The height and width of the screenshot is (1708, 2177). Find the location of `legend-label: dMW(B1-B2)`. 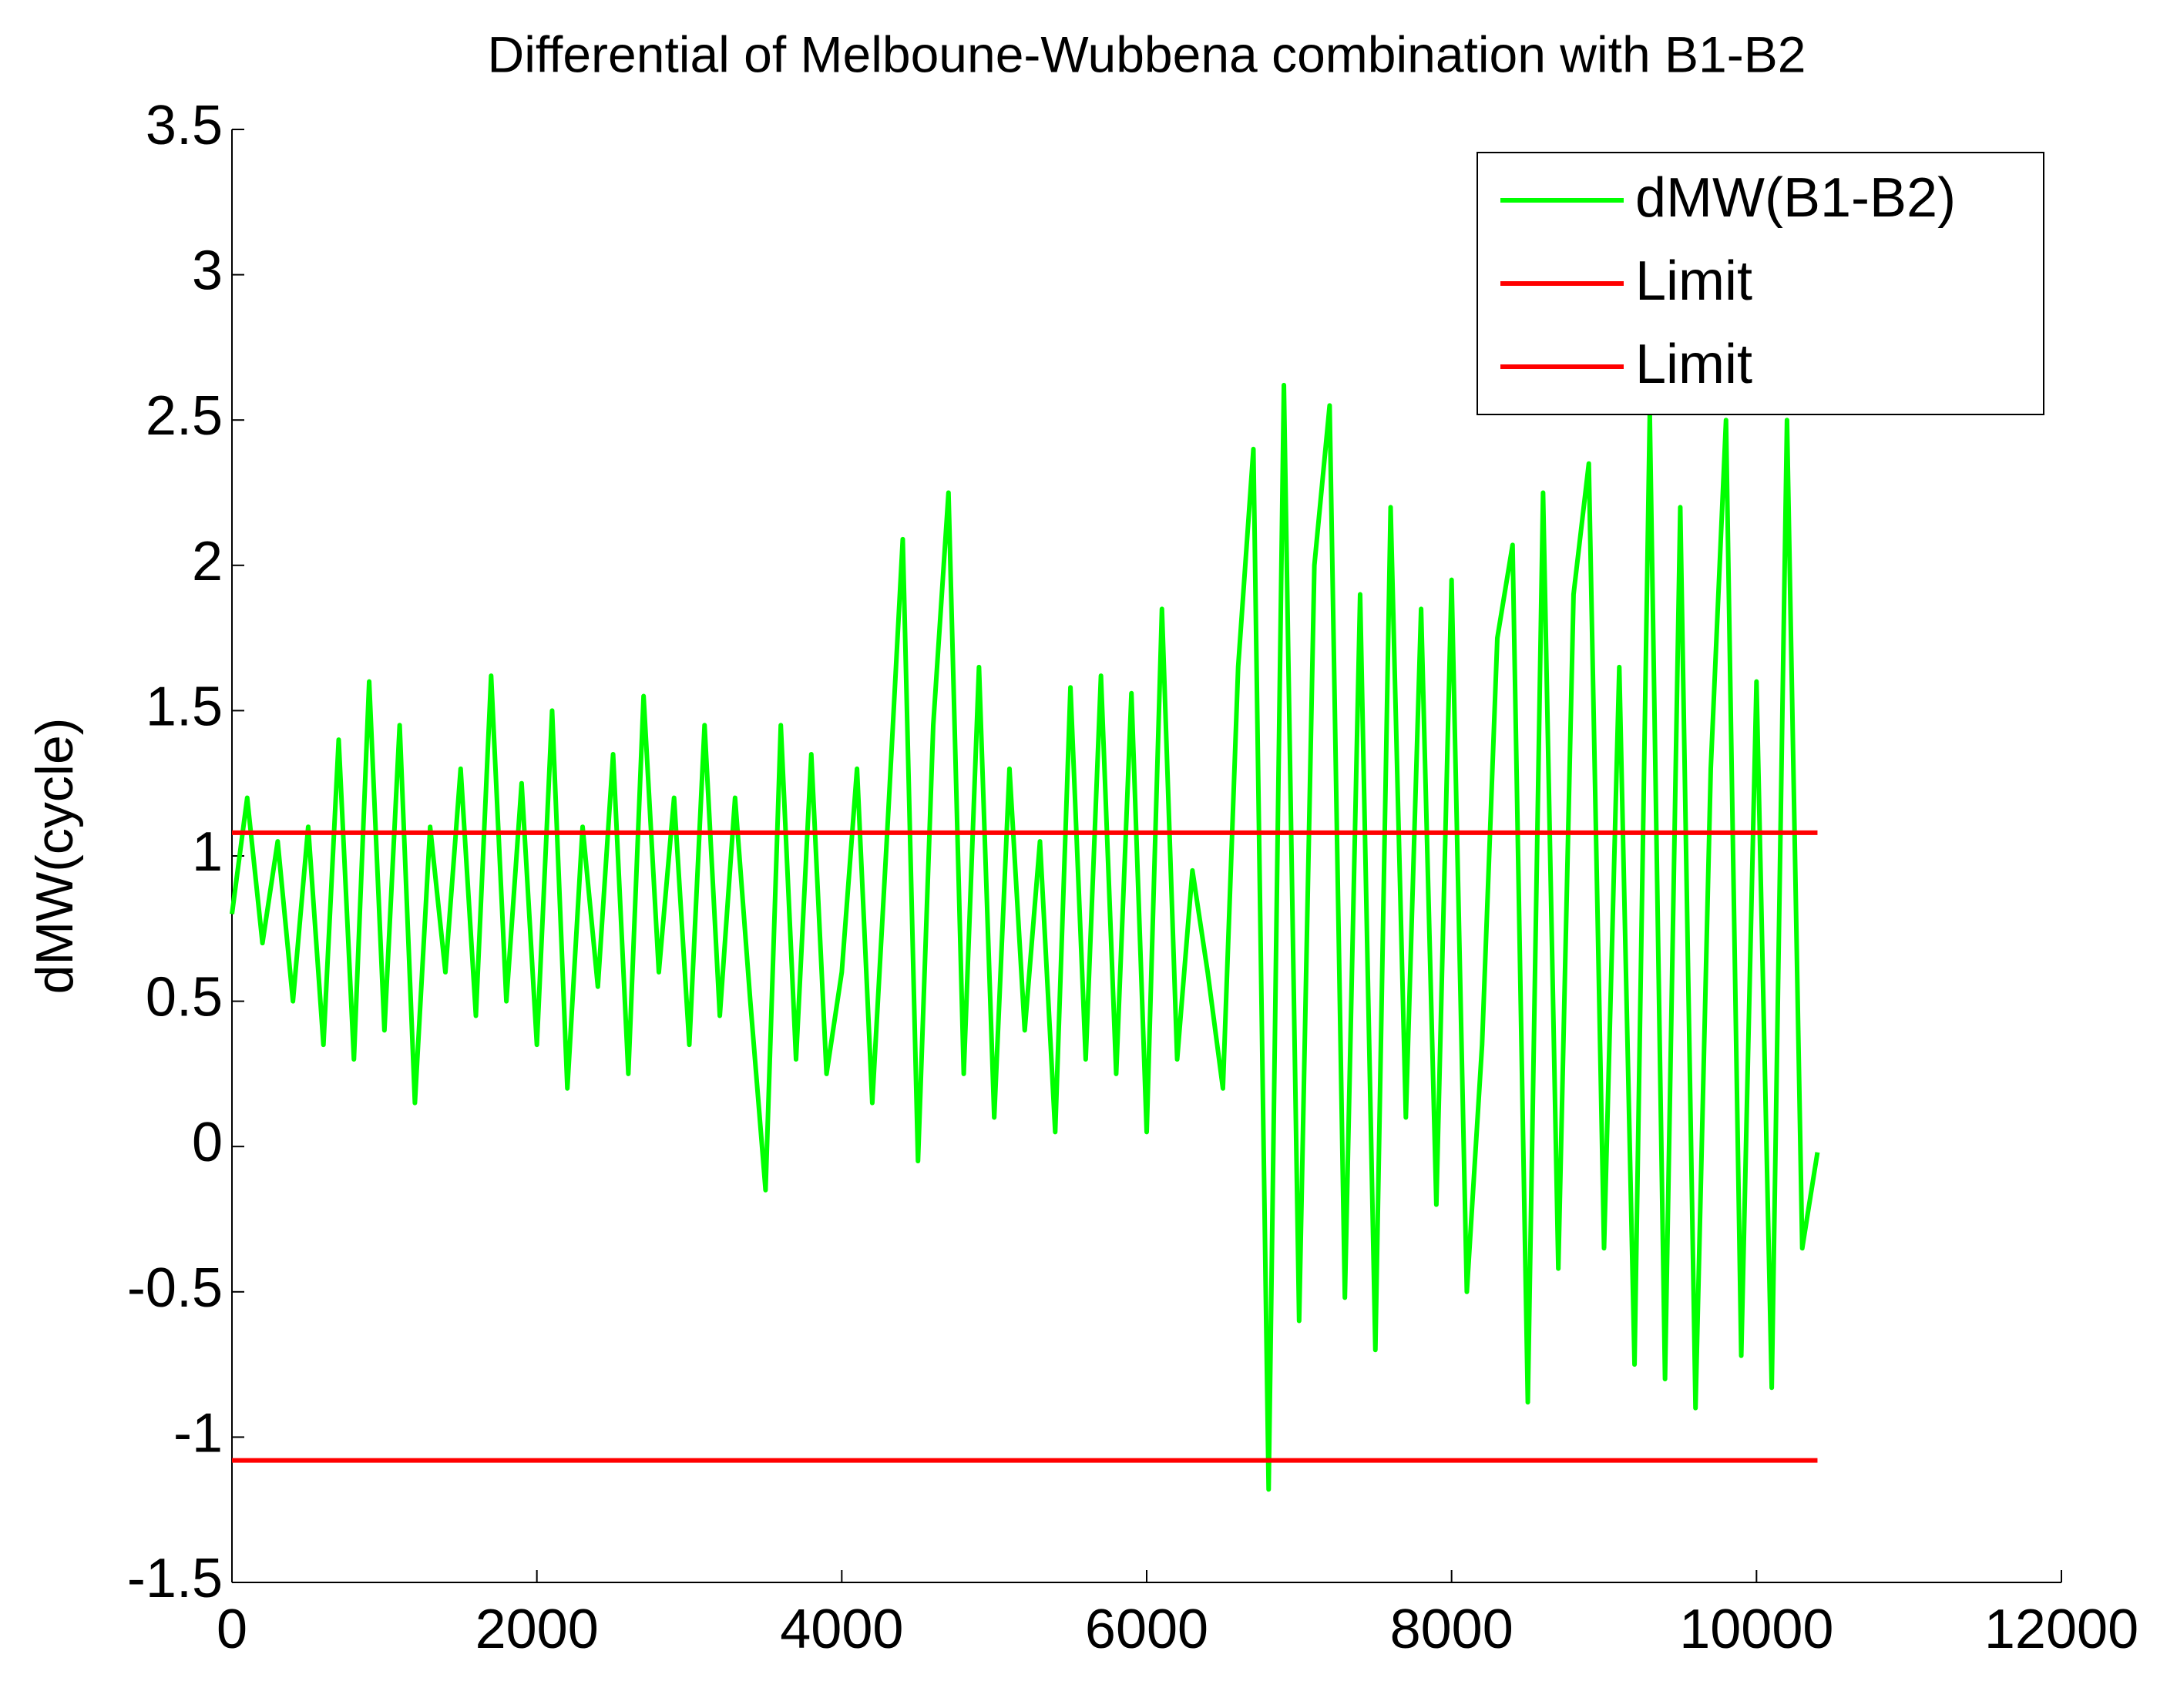

legend-label: dMW(B1-B2) is located at coordinates (1795, 198).